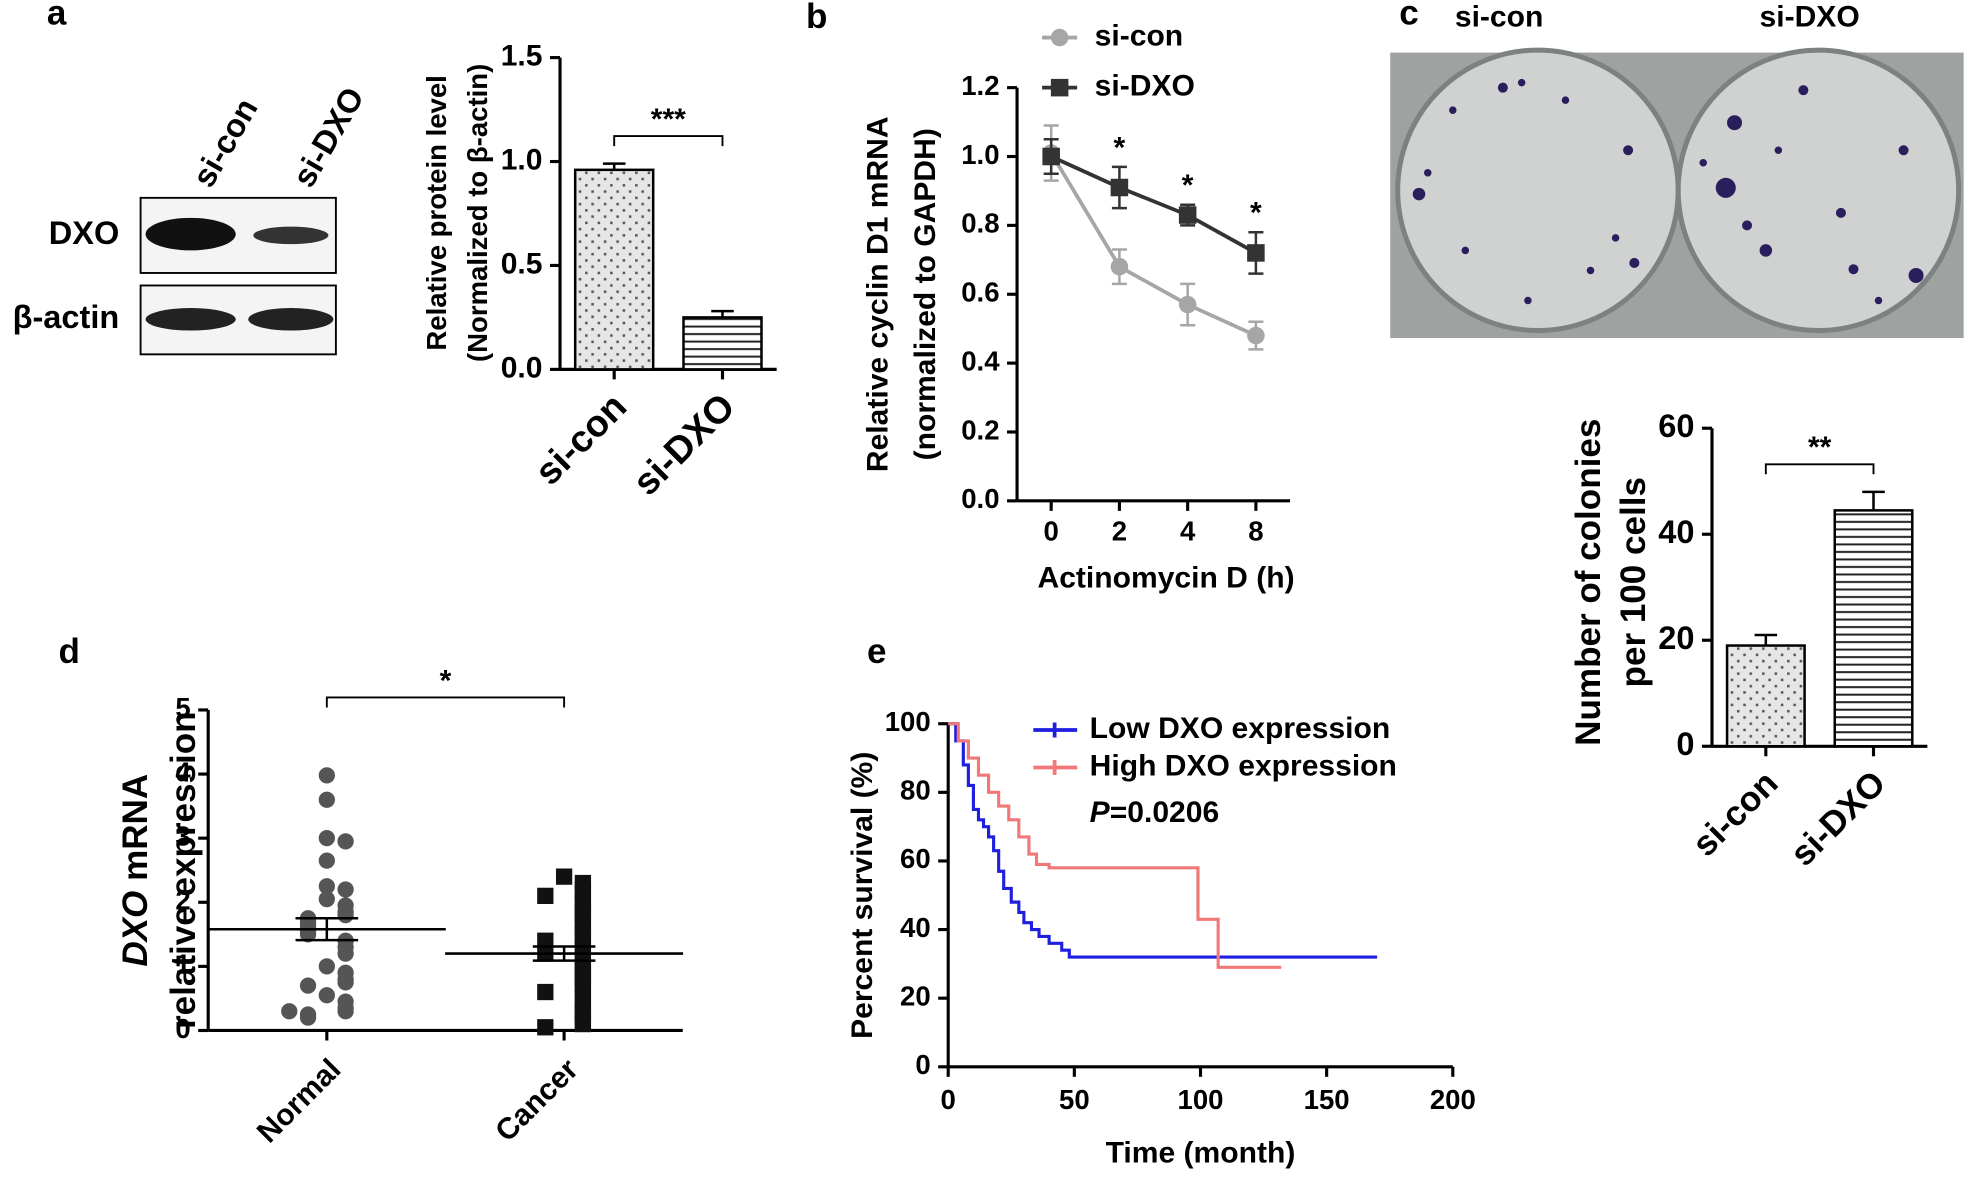 This screenshot has width=1964, height=1182. I want to click on y-tick-label: 0.8, so click(980, 223).